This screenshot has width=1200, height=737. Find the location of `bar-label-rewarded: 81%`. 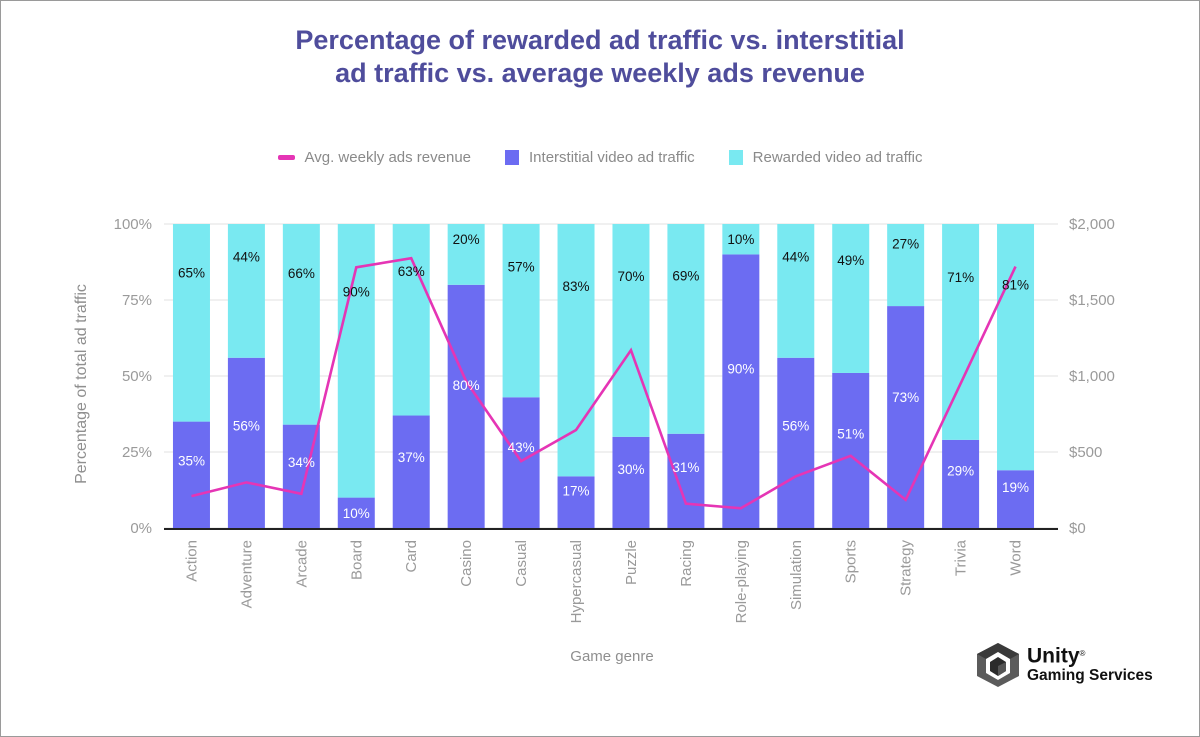

bar-label-rewarded: 81% is located at coordinates (1015, 285).